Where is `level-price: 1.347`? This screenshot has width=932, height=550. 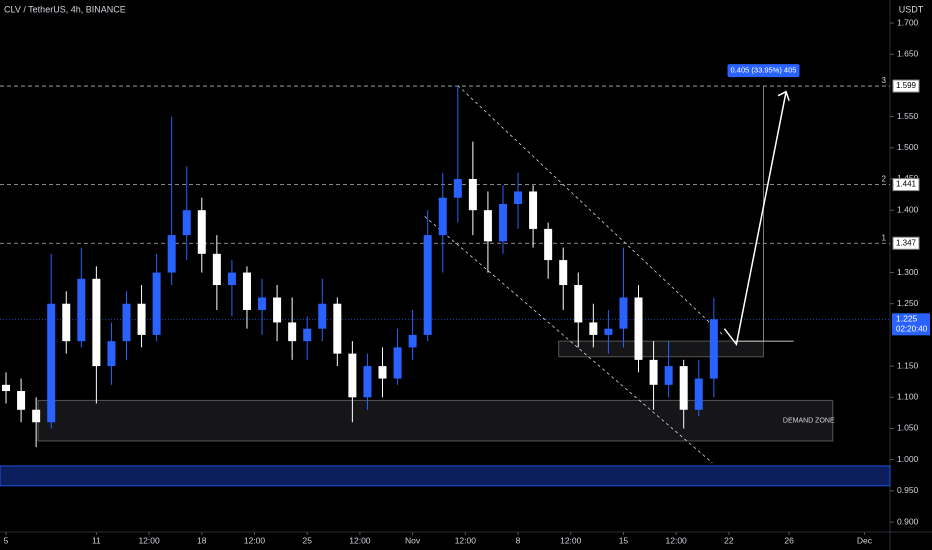 level-price: 1.347 is located at coordinates (906, 242).